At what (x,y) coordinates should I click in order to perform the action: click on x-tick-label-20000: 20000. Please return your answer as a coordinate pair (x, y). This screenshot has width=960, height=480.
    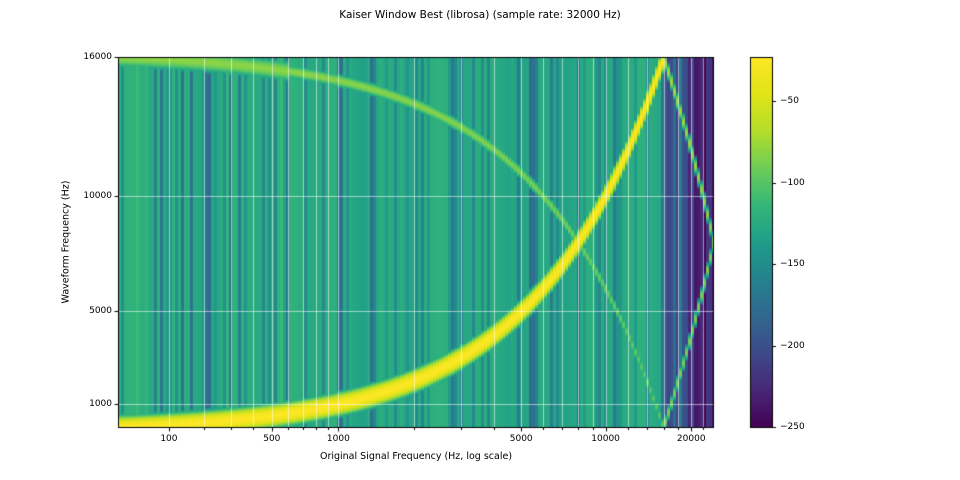
    Looking at the image, I should click on (691, 439).